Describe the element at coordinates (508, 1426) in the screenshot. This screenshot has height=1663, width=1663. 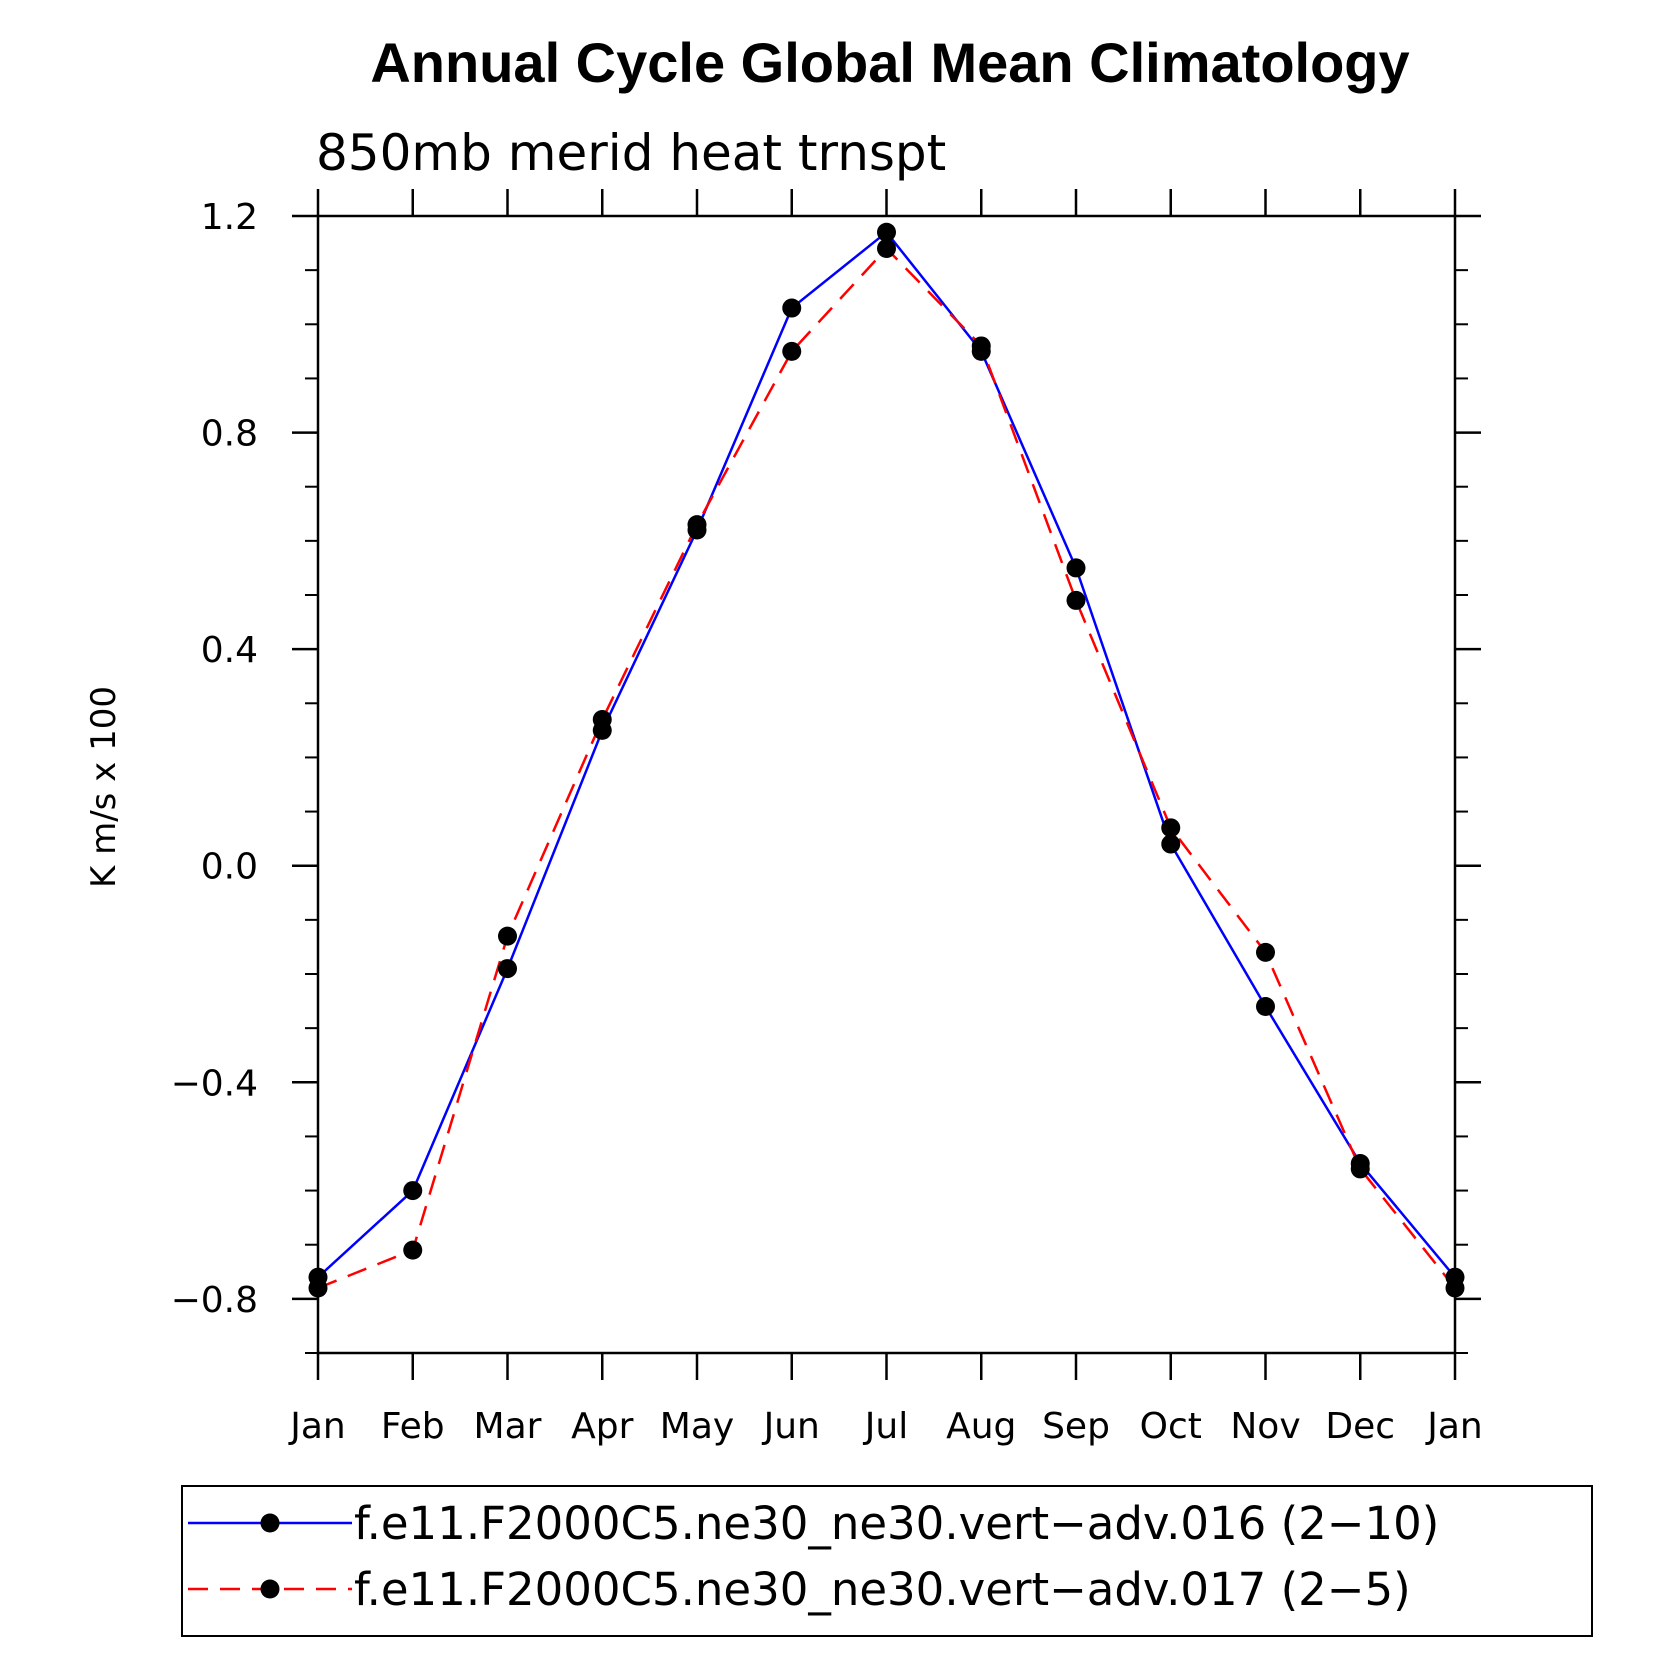
I see `x-tick-label: Mar` at that location.